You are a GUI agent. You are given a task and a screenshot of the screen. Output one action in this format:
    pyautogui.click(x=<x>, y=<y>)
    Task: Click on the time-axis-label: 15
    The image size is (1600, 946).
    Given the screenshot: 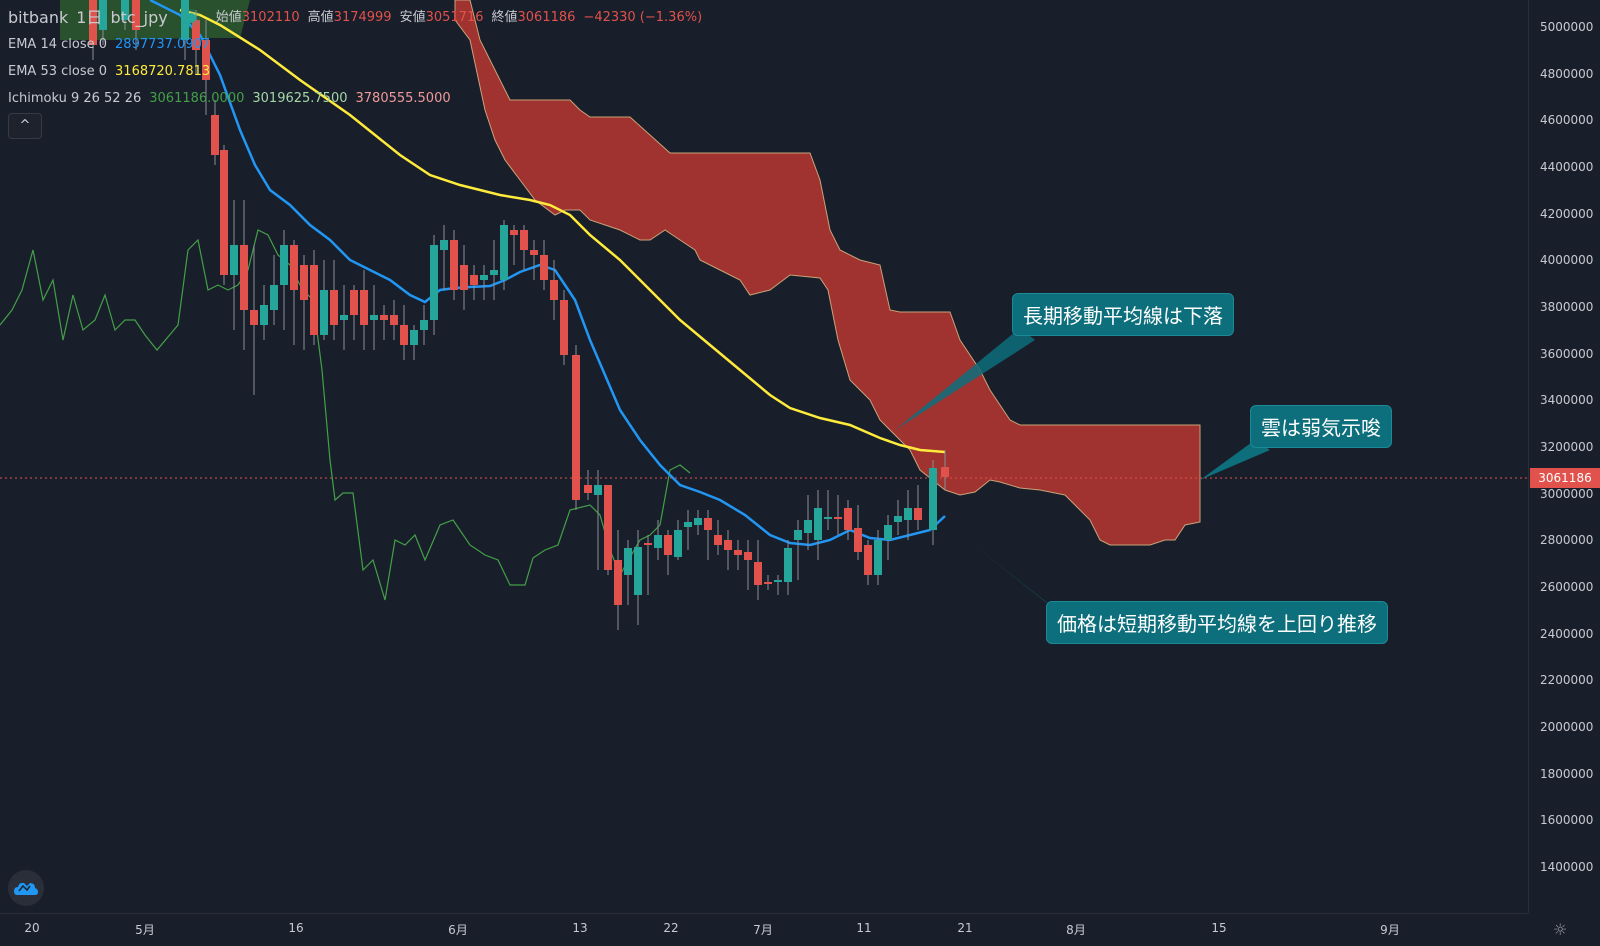 What is the action you would take?
    pyautogui.click(x=1219, y=928)
    